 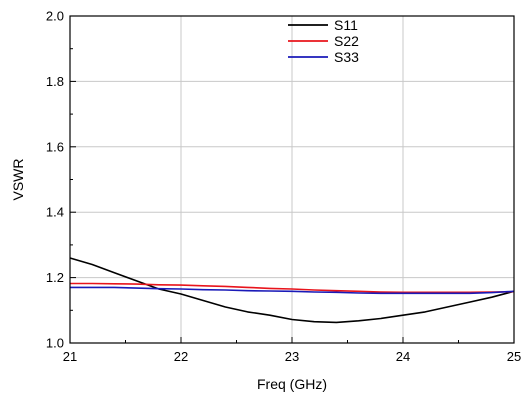 I want to click on y-tick-label: 1.2, so click(x=55, y=277).